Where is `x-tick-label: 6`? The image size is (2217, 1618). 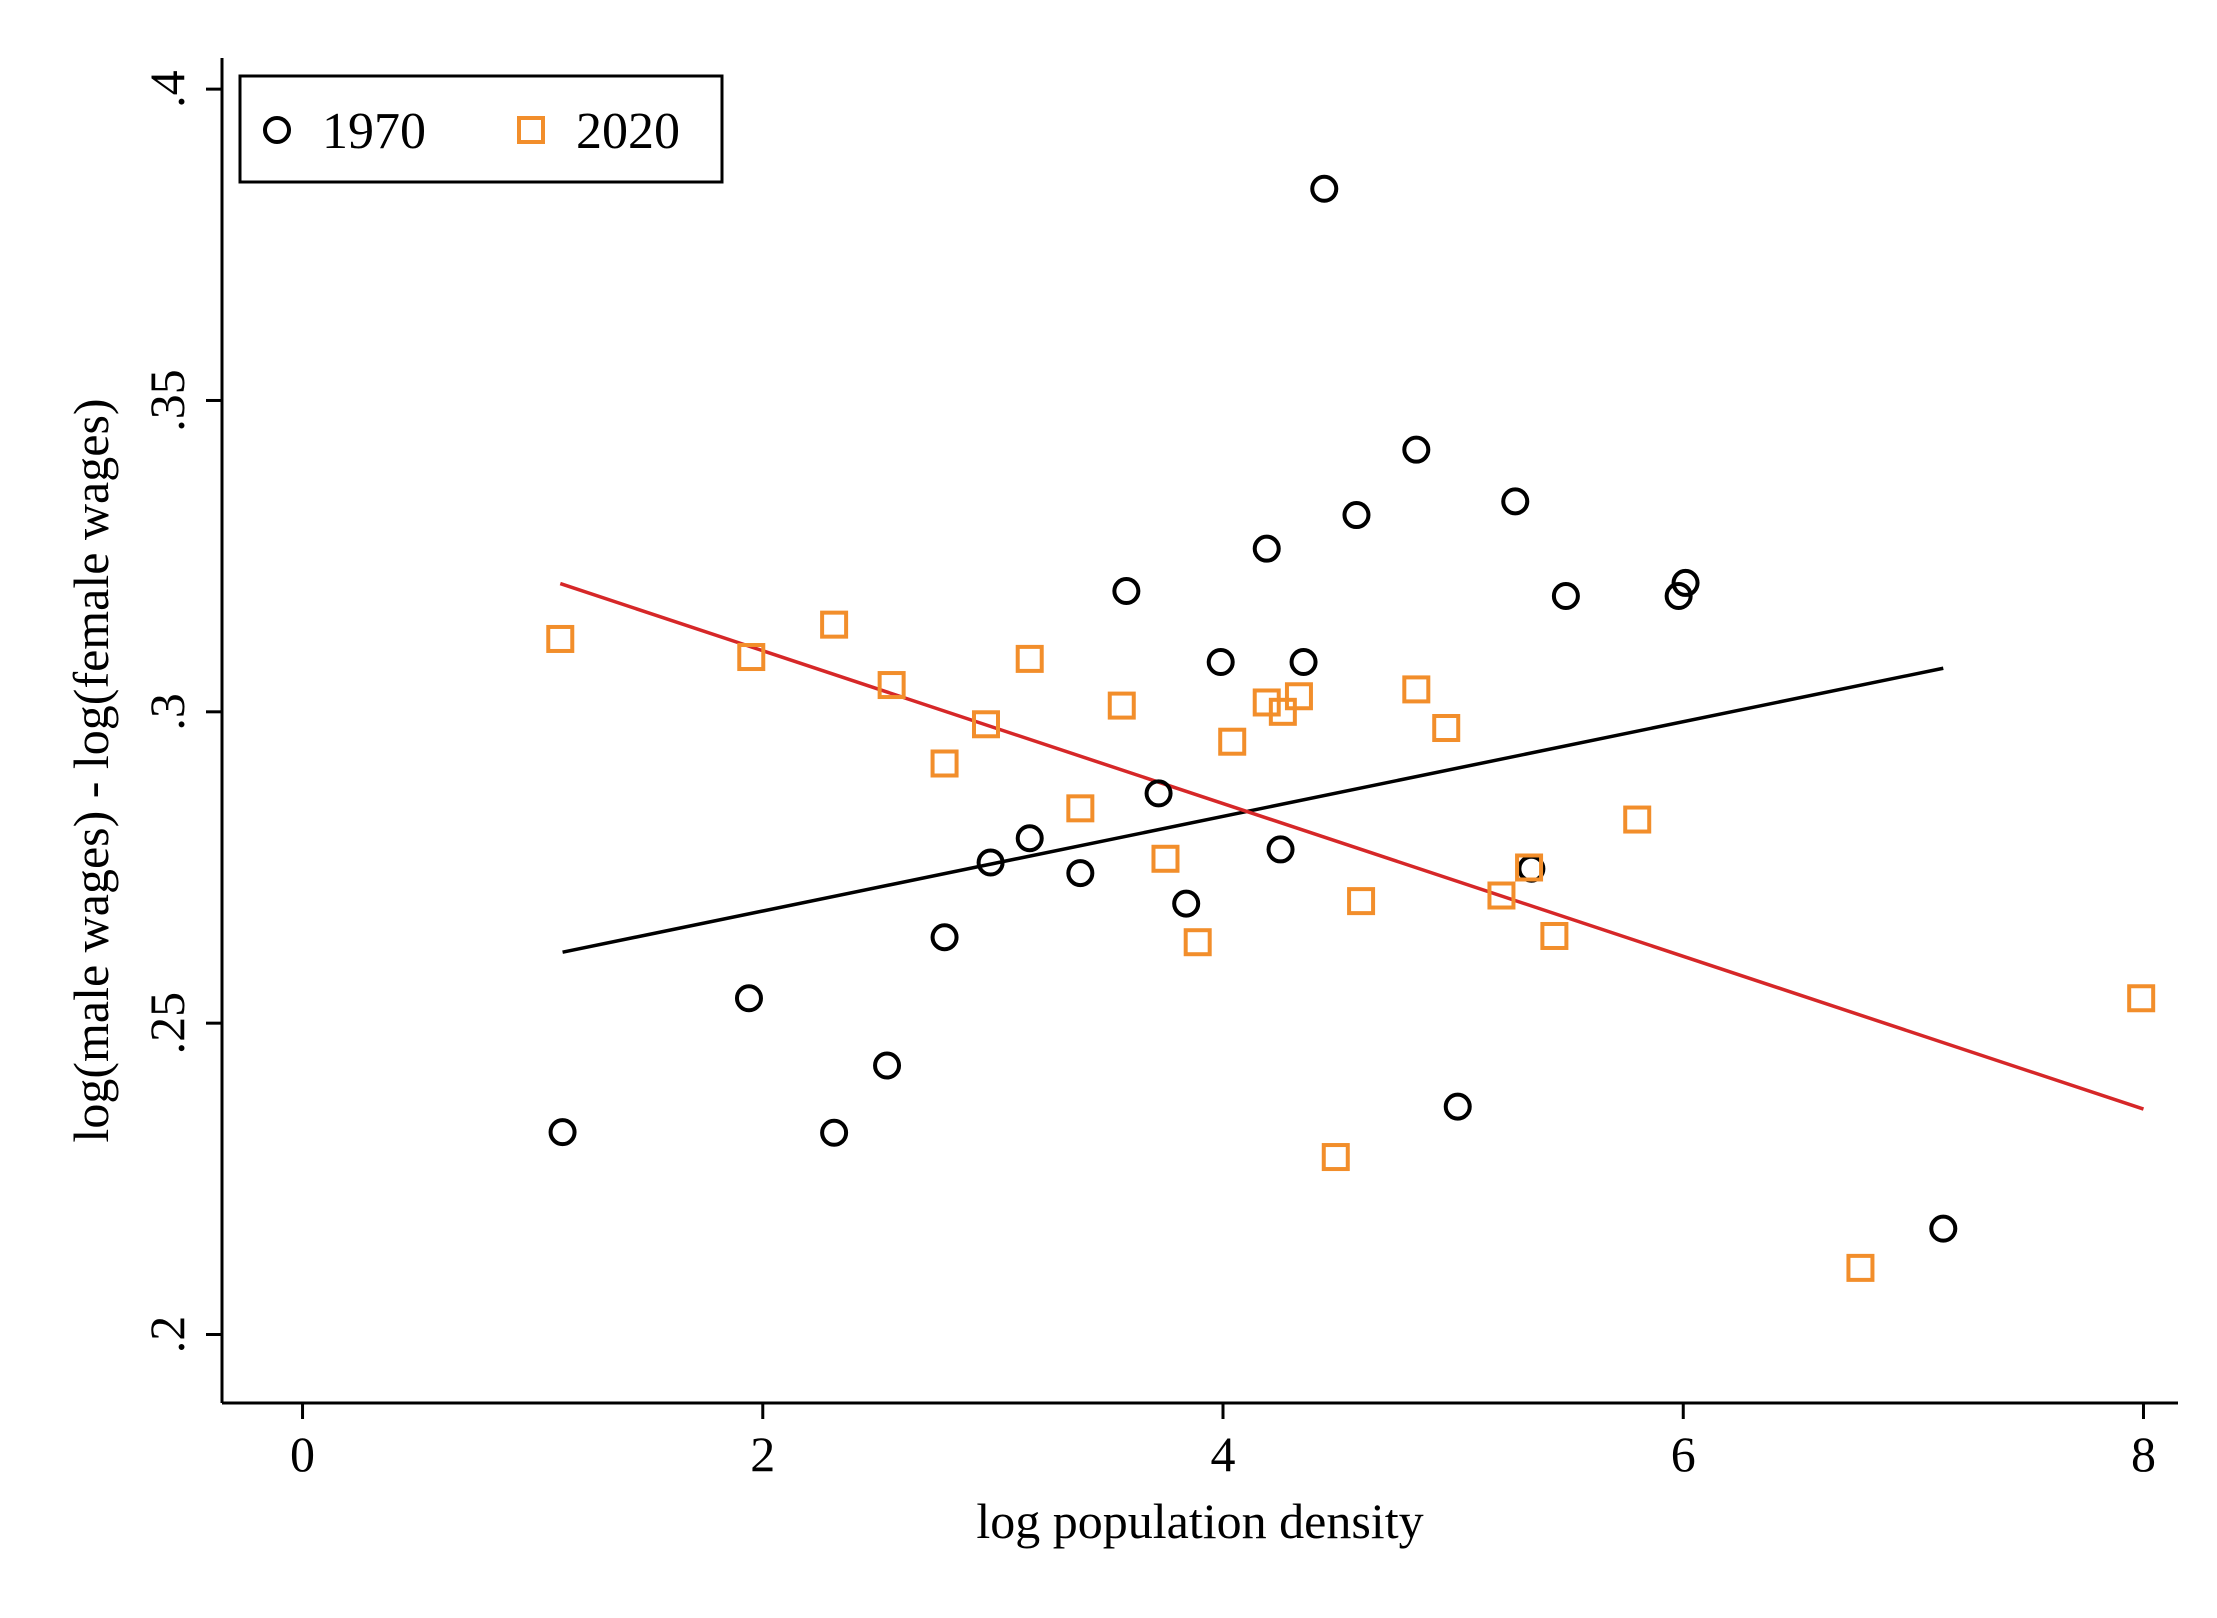 x-tick-label: 6 is located at coordinates (1683, 1454).